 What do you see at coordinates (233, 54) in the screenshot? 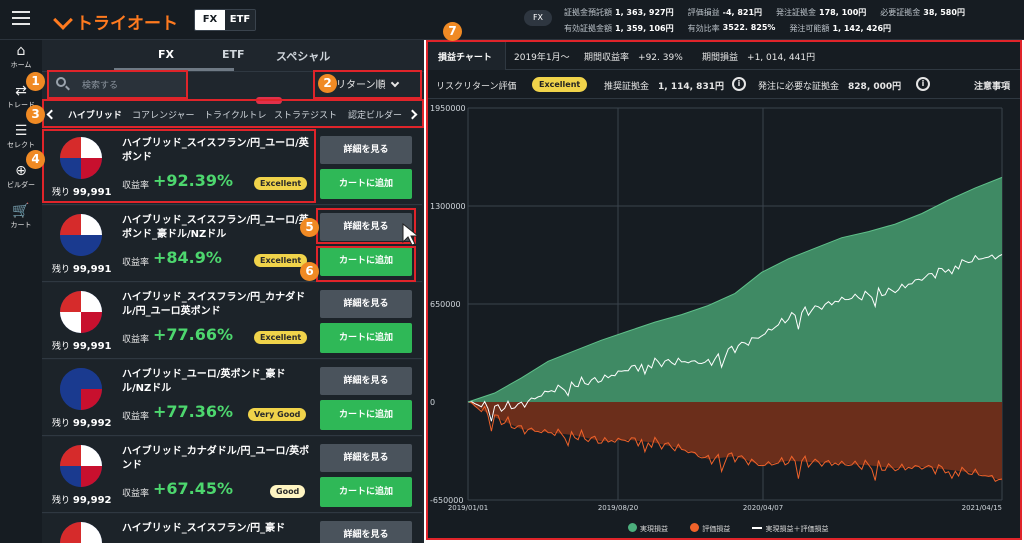
I see `tab-etf: ETF` at bounding box center [233, 54].